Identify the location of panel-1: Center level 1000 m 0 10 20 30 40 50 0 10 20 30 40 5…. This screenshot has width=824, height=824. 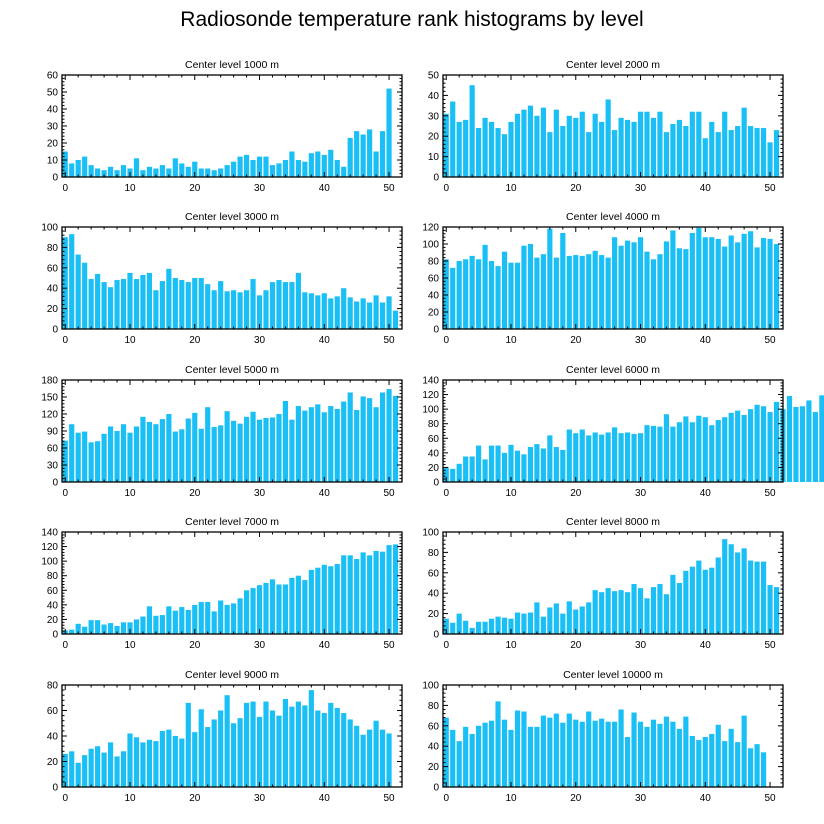
(225, 126).